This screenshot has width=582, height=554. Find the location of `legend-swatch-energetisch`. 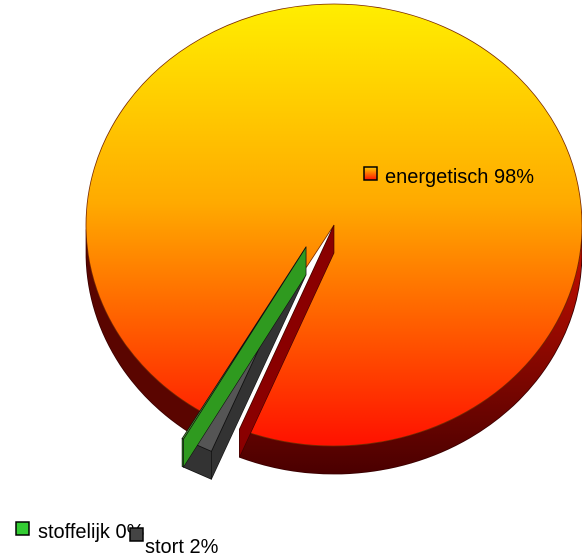

legend-swatch-energetisch is located at coordinates (370, 173).